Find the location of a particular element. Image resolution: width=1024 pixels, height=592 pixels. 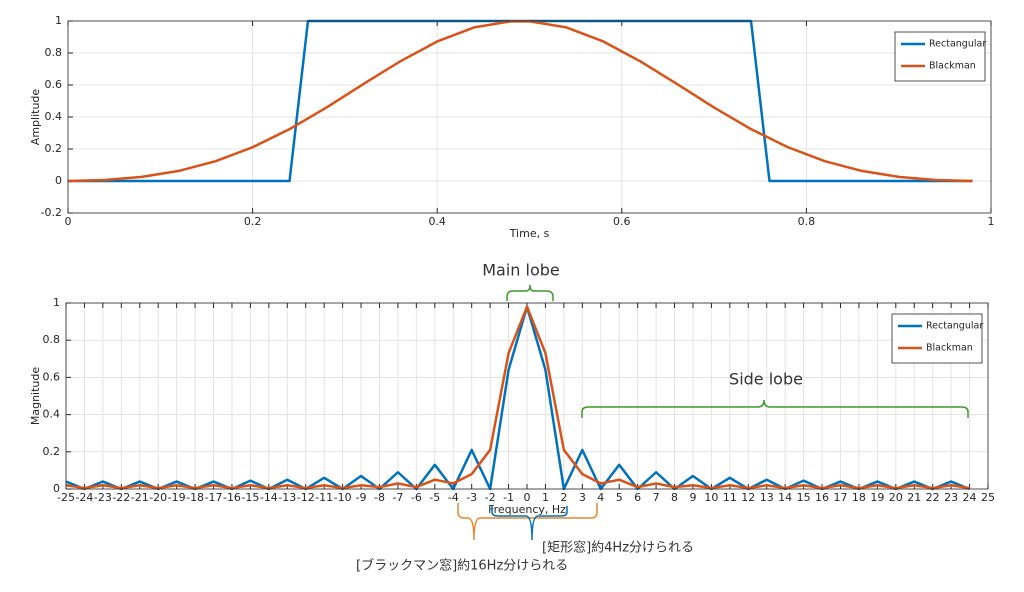

x-tick-label: -4 is located at coordinates (453, 497).